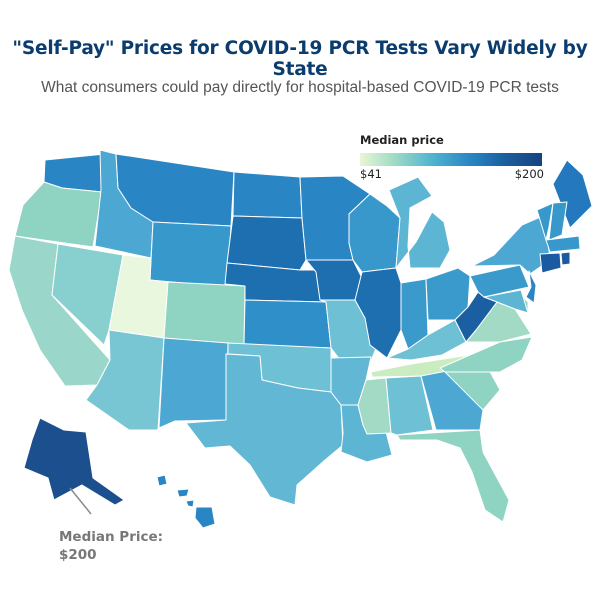 The height and width of the screenshot is (600, 600). Describe the element at coordinates (190, 254) in the screenshot. I see `state-wy` at that location.